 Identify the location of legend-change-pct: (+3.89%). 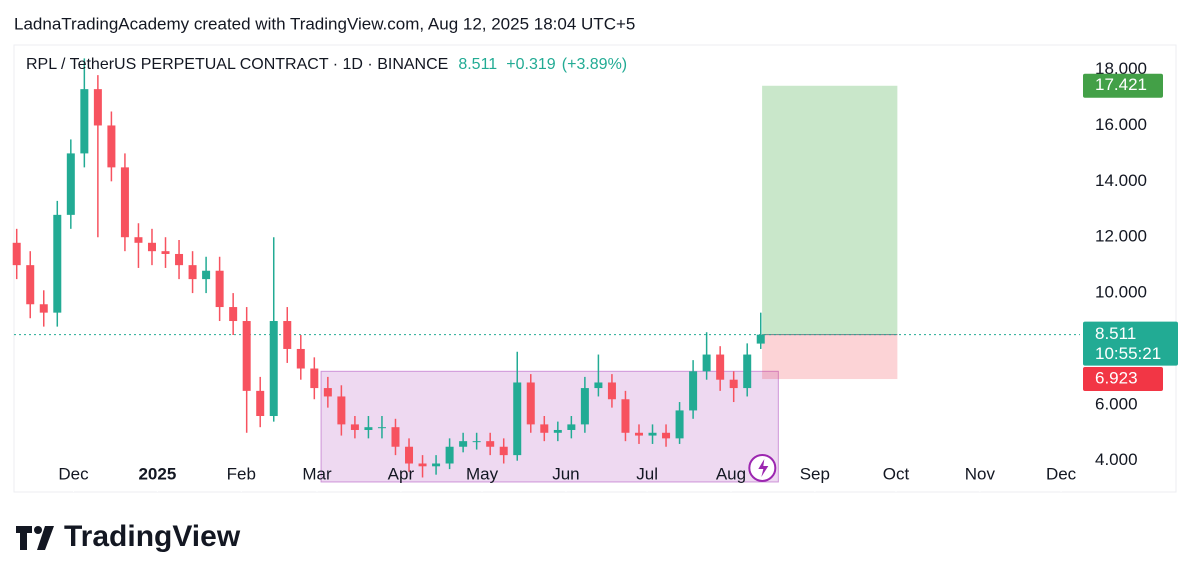
(594, 64).